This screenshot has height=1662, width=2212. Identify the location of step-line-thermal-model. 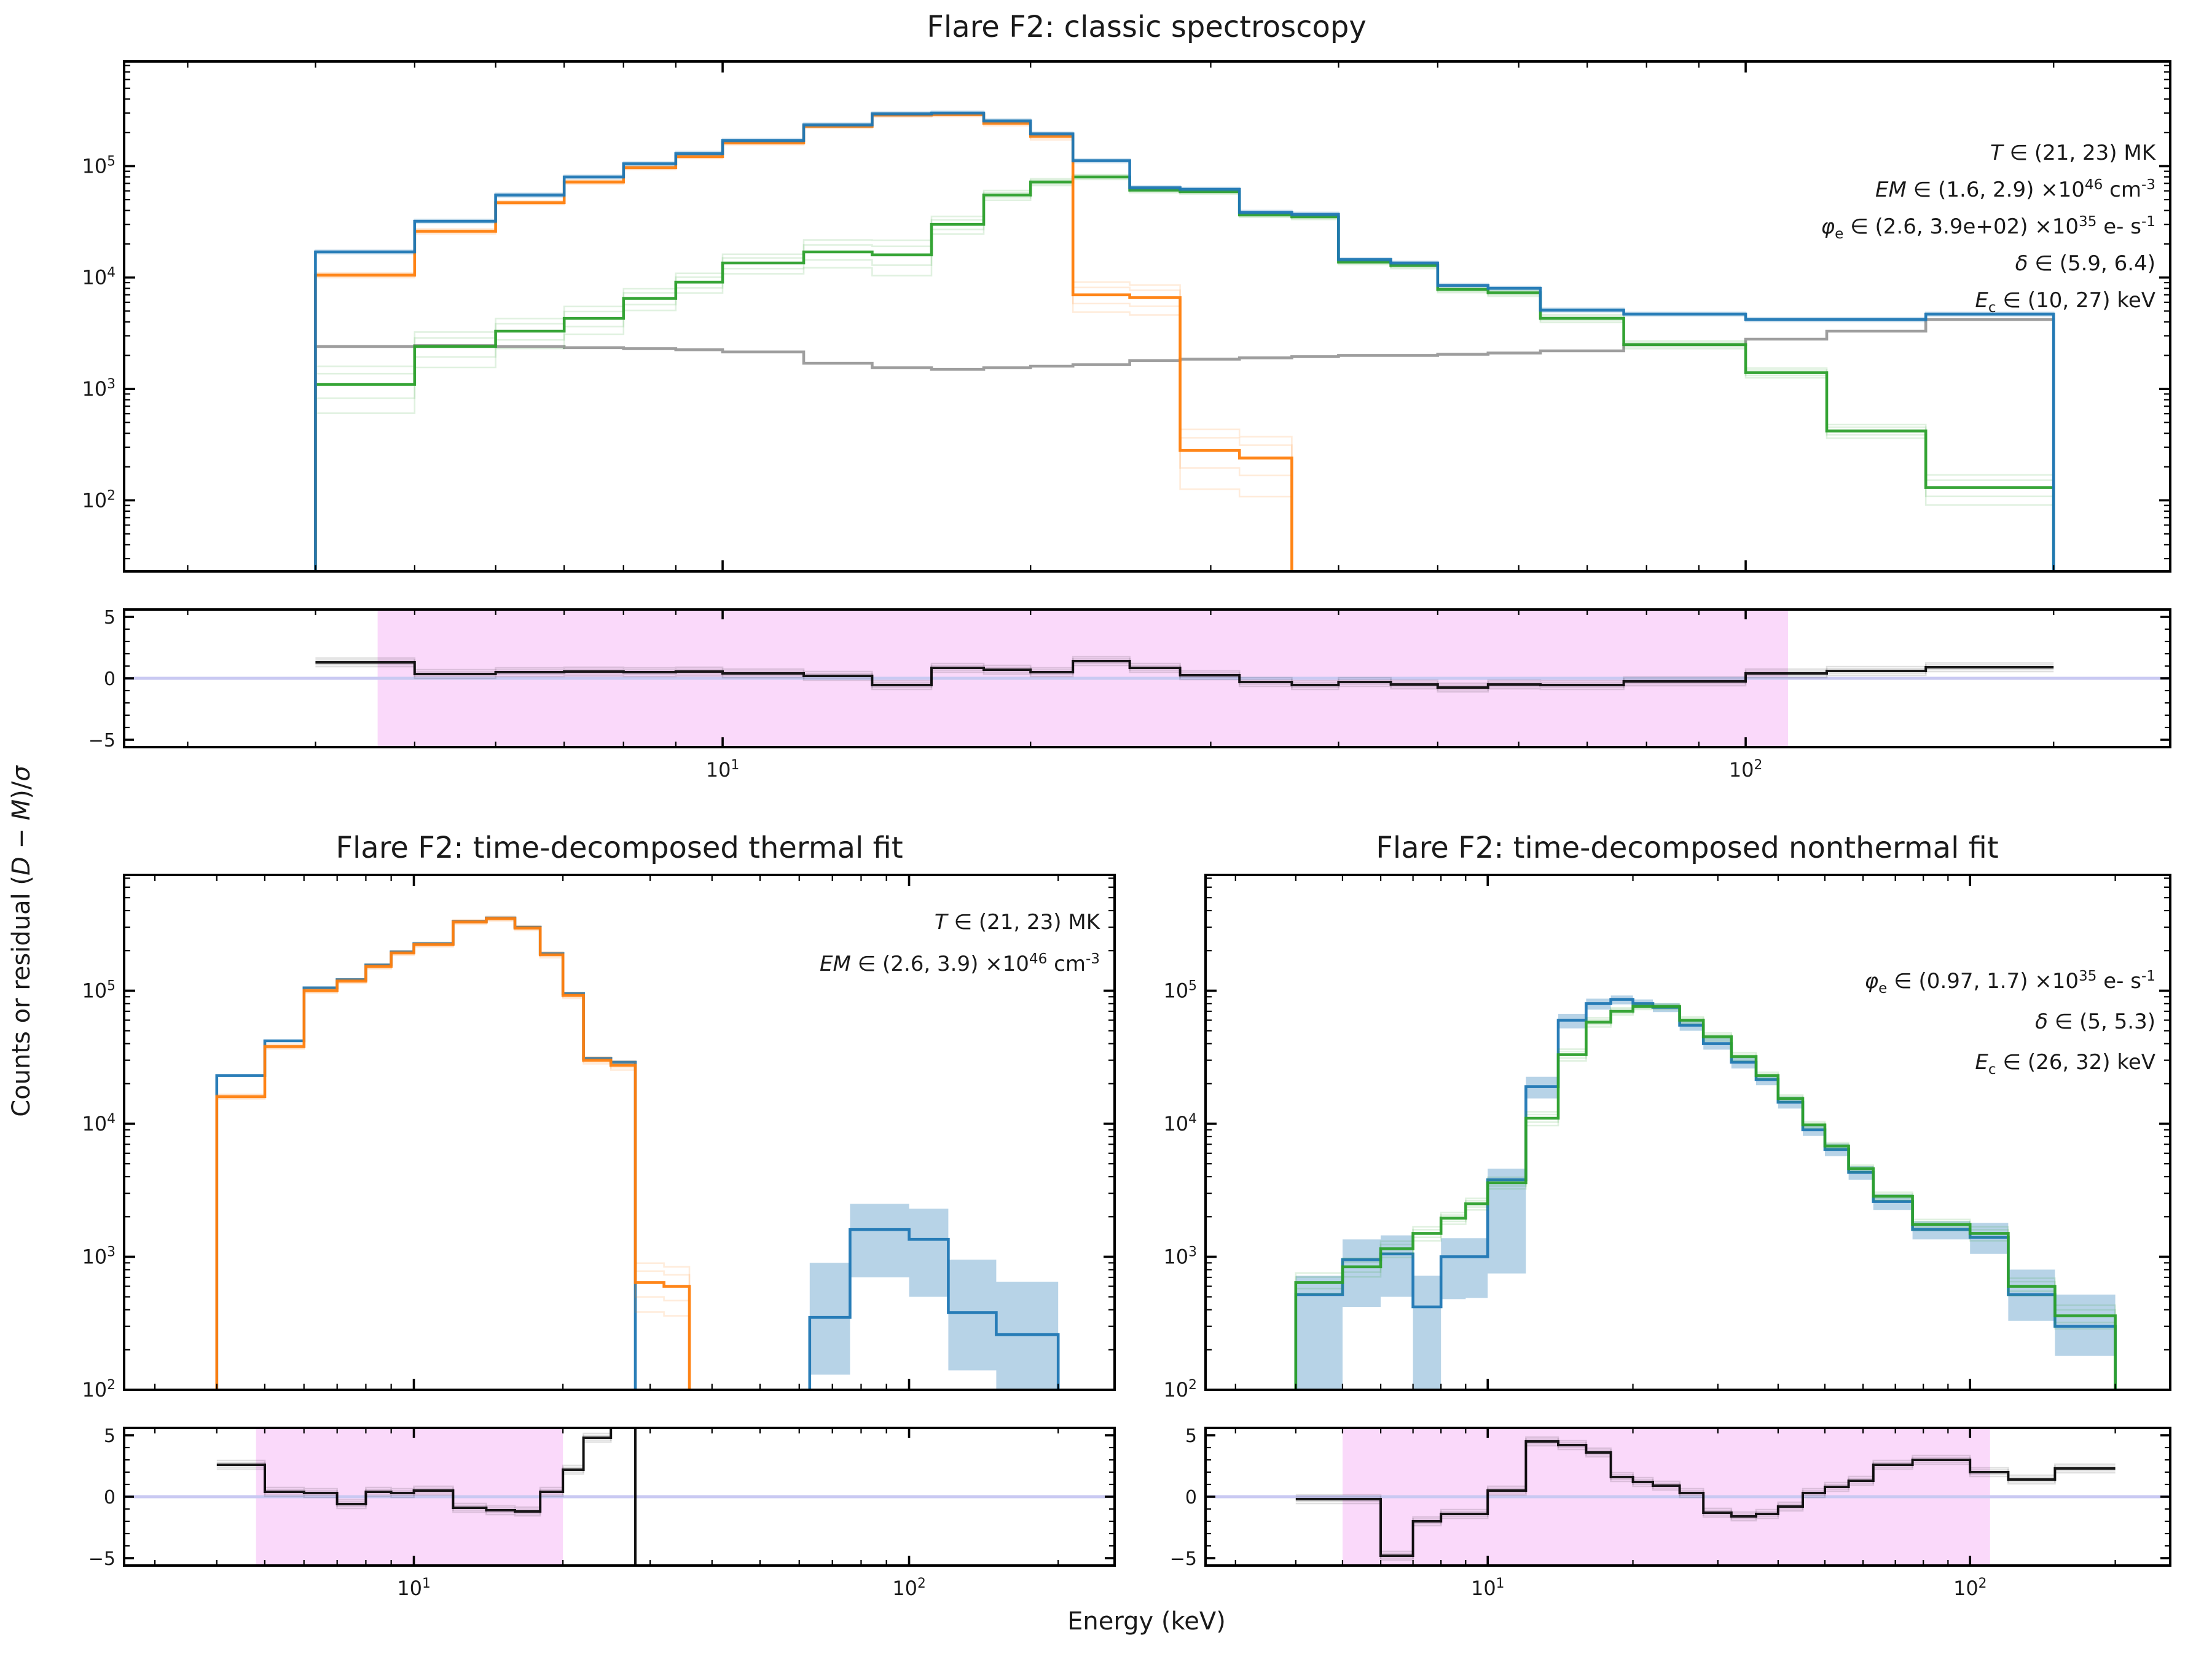
(453, 1153).